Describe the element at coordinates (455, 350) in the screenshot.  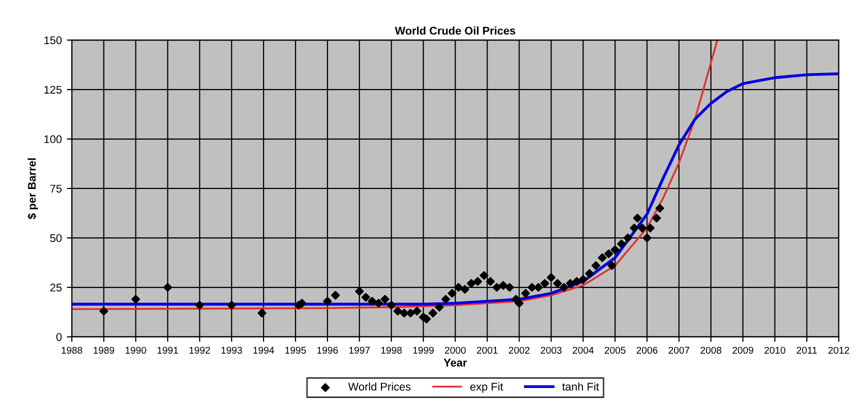
I see `x-tick-label: 2000` at that location.